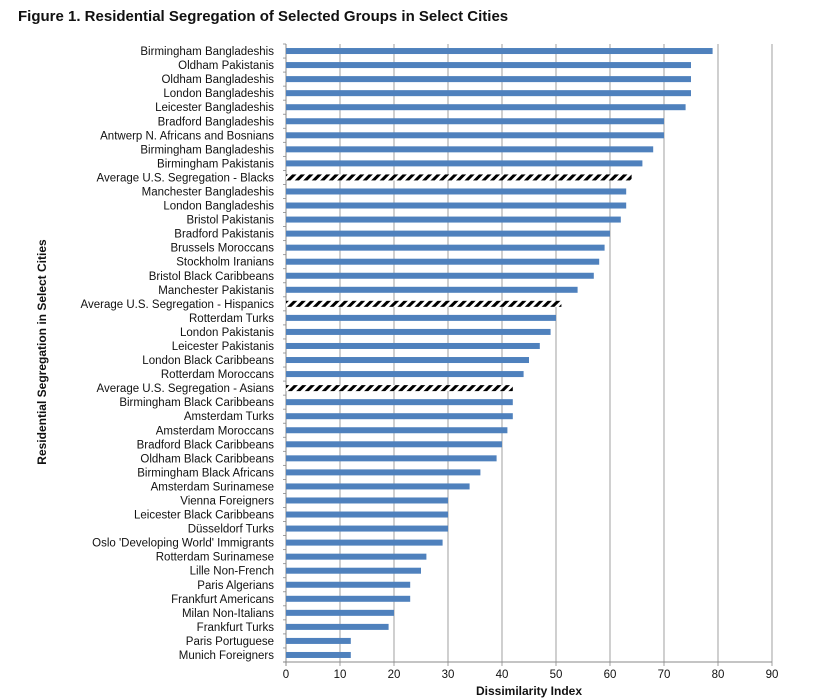 The width and height of the screenshot is (815, 700). What do you see at coordinates (208, 192) in the screenshot?
I see `category-label: Manchester Bangladeshis` at bounding box center [208, 192].